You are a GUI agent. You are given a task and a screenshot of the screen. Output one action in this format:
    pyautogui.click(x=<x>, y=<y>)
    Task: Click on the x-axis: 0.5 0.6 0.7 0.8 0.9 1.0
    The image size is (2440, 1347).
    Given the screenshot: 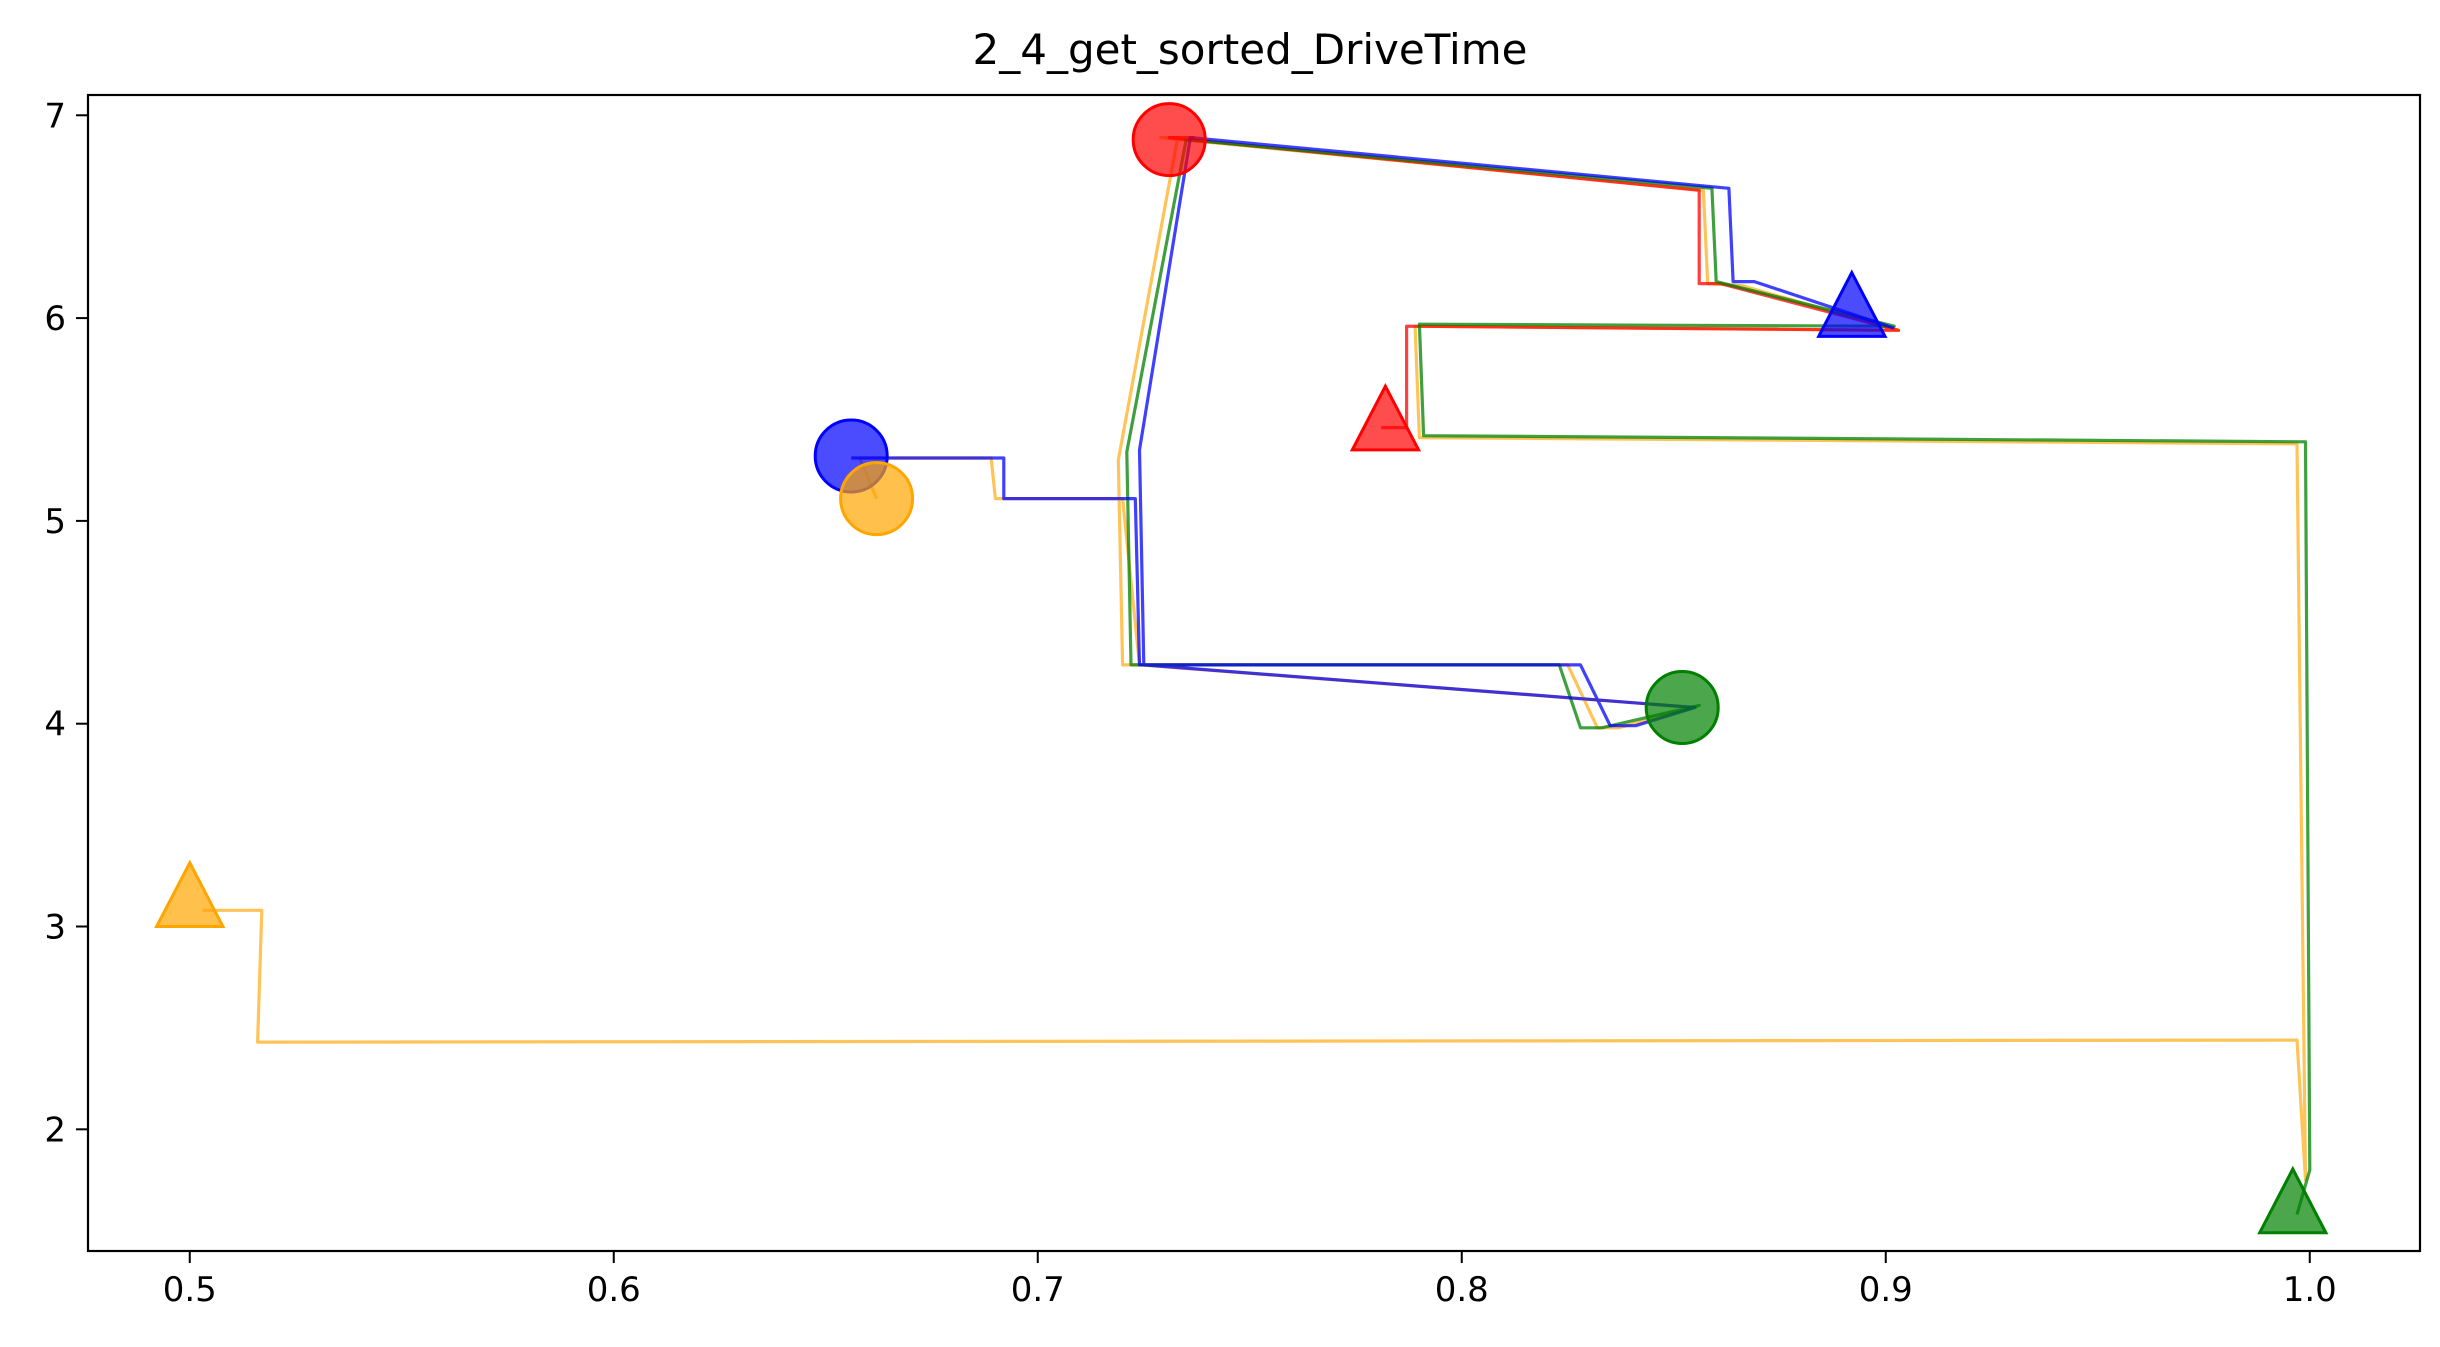 What is the action you would take?
    pyautogui.click(x=1250, y=1280)
    